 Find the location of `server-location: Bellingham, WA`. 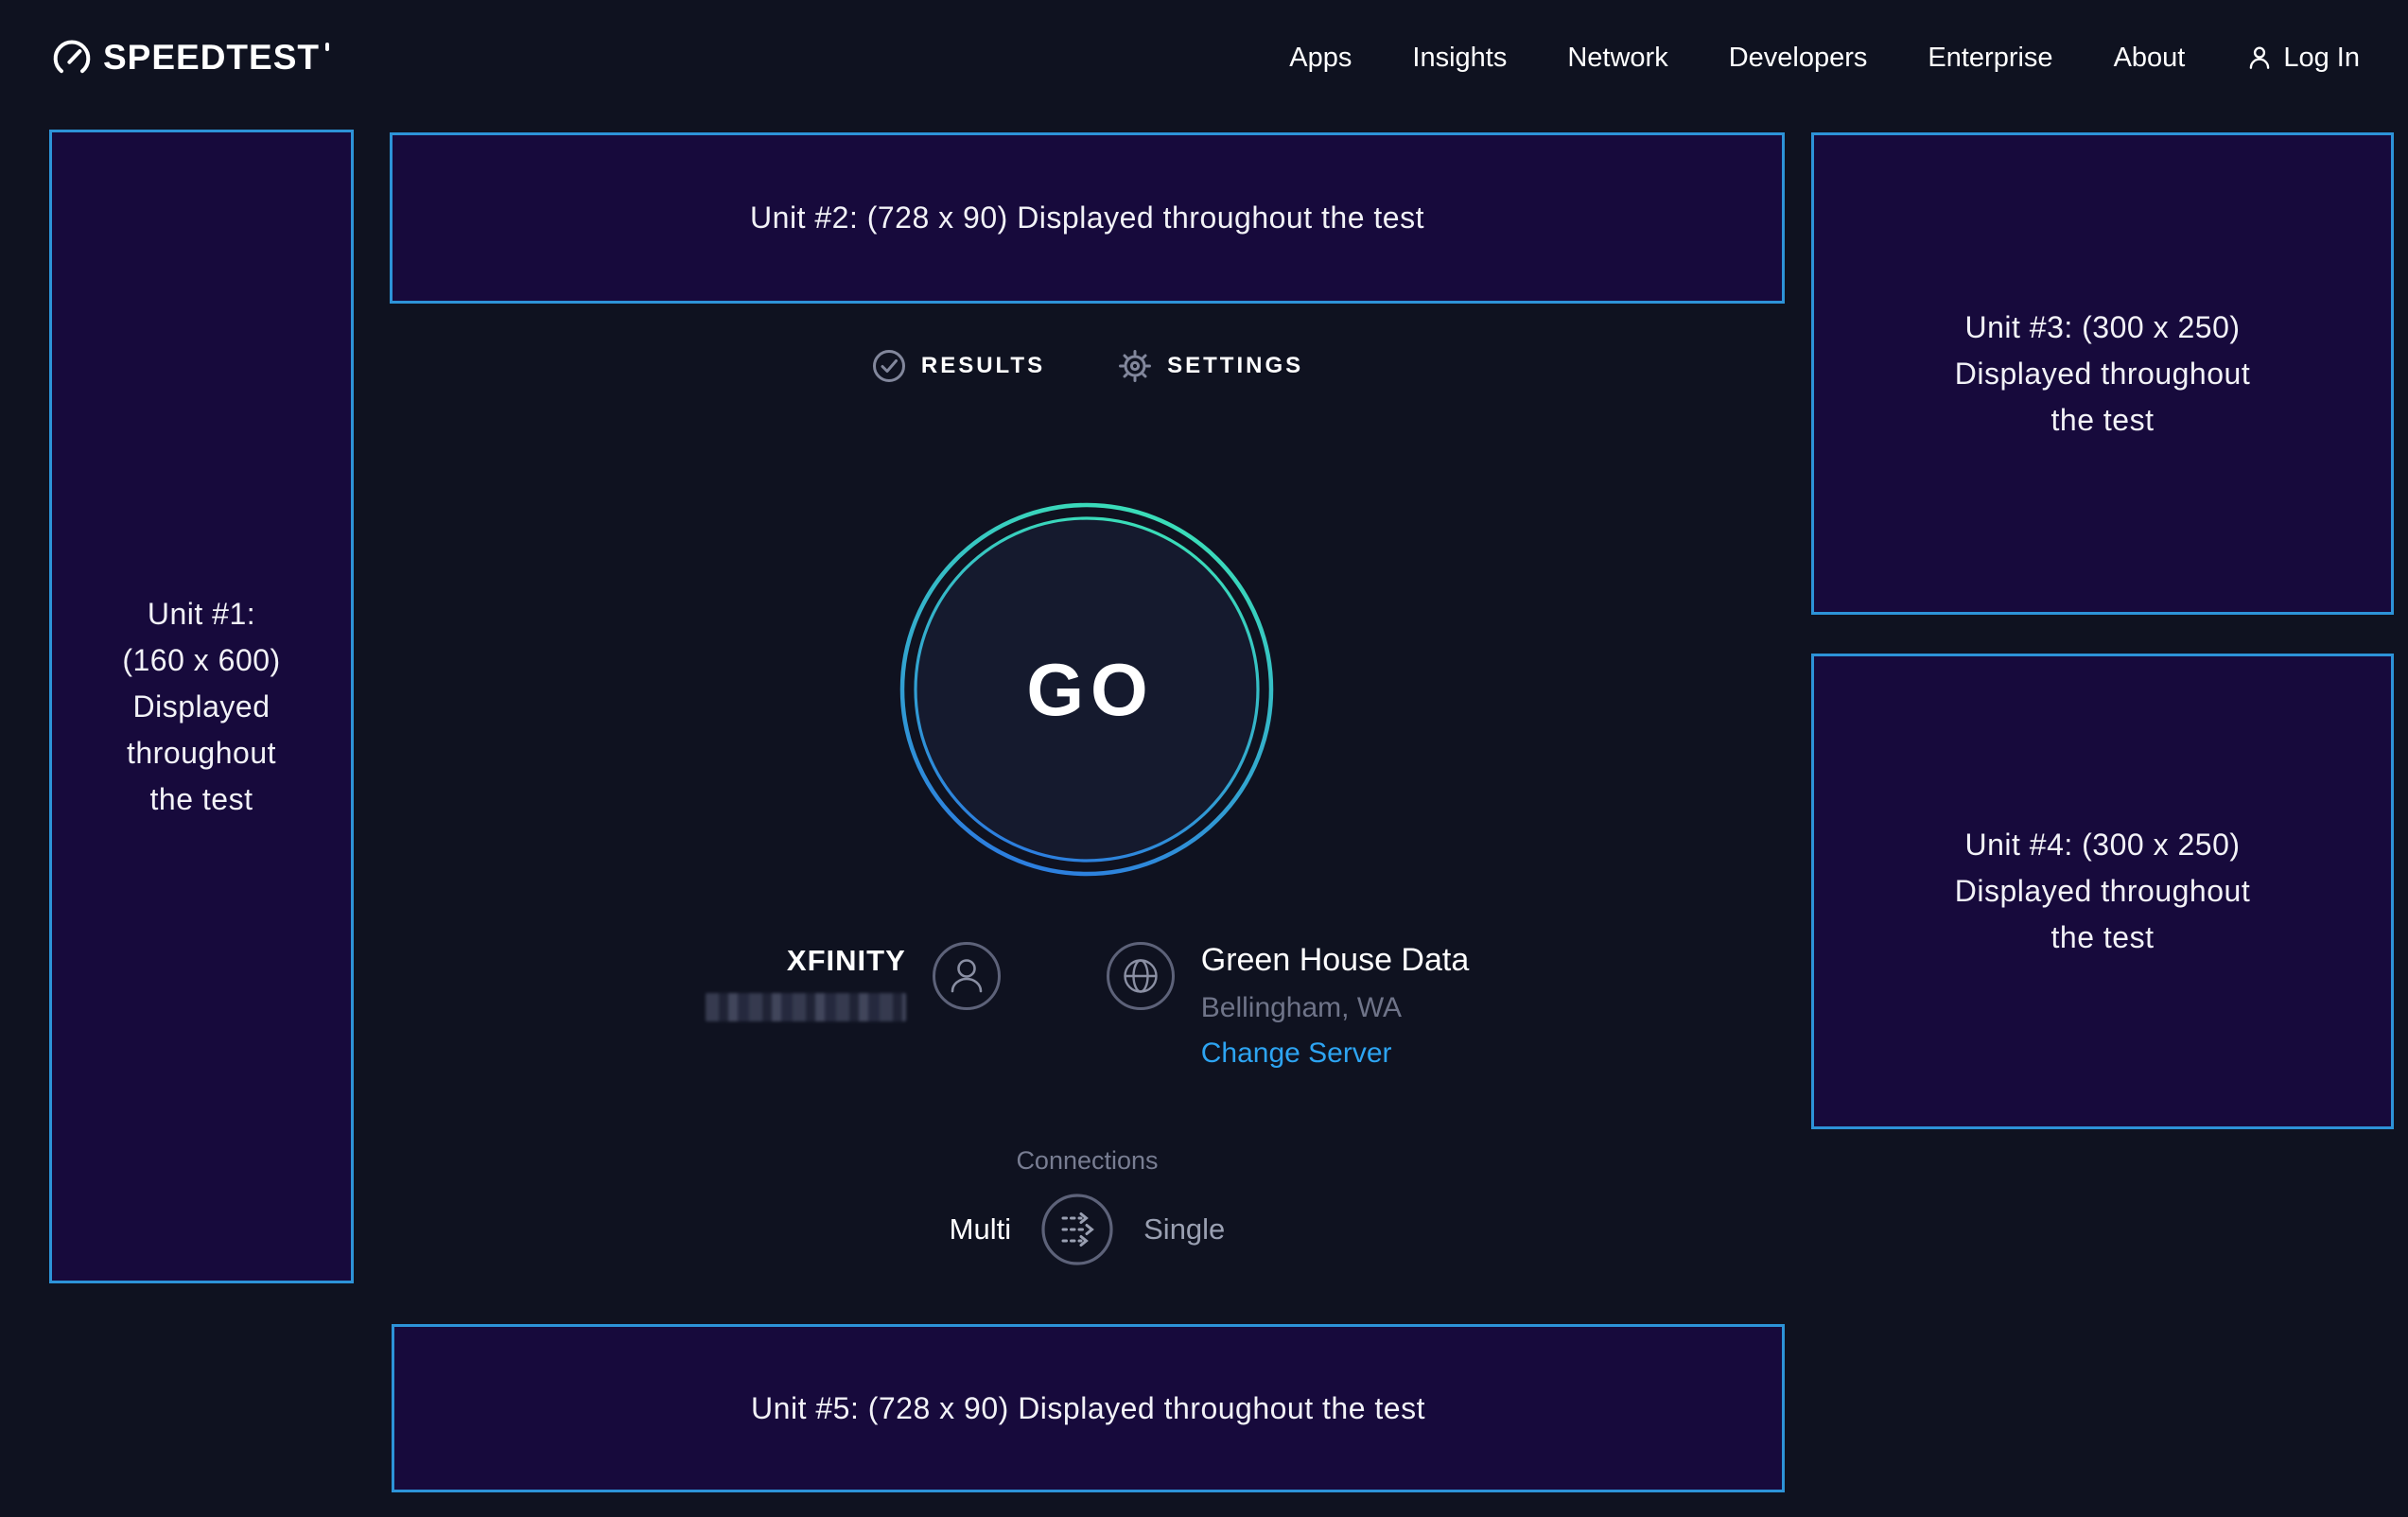

server-location: Bellingham, WA is located at coordinates (1302, 1008).